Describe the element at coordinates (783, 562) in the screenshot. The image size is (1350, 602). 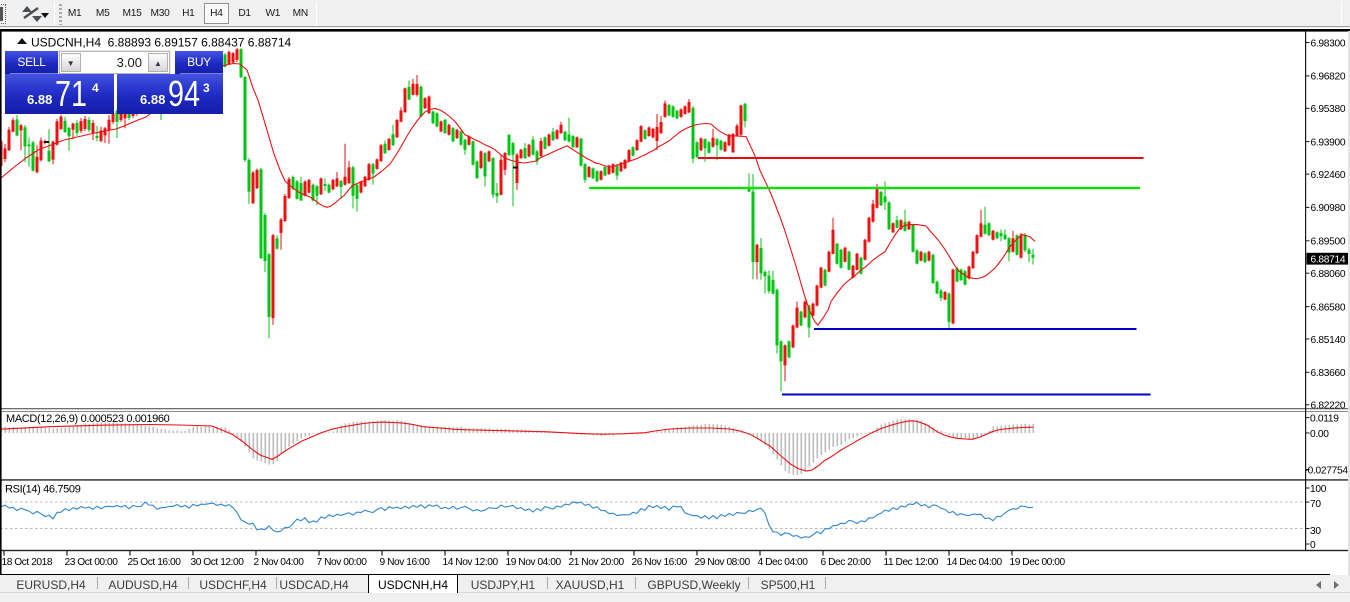
I see `svg-text: 4 Dec 04:00` at that location.